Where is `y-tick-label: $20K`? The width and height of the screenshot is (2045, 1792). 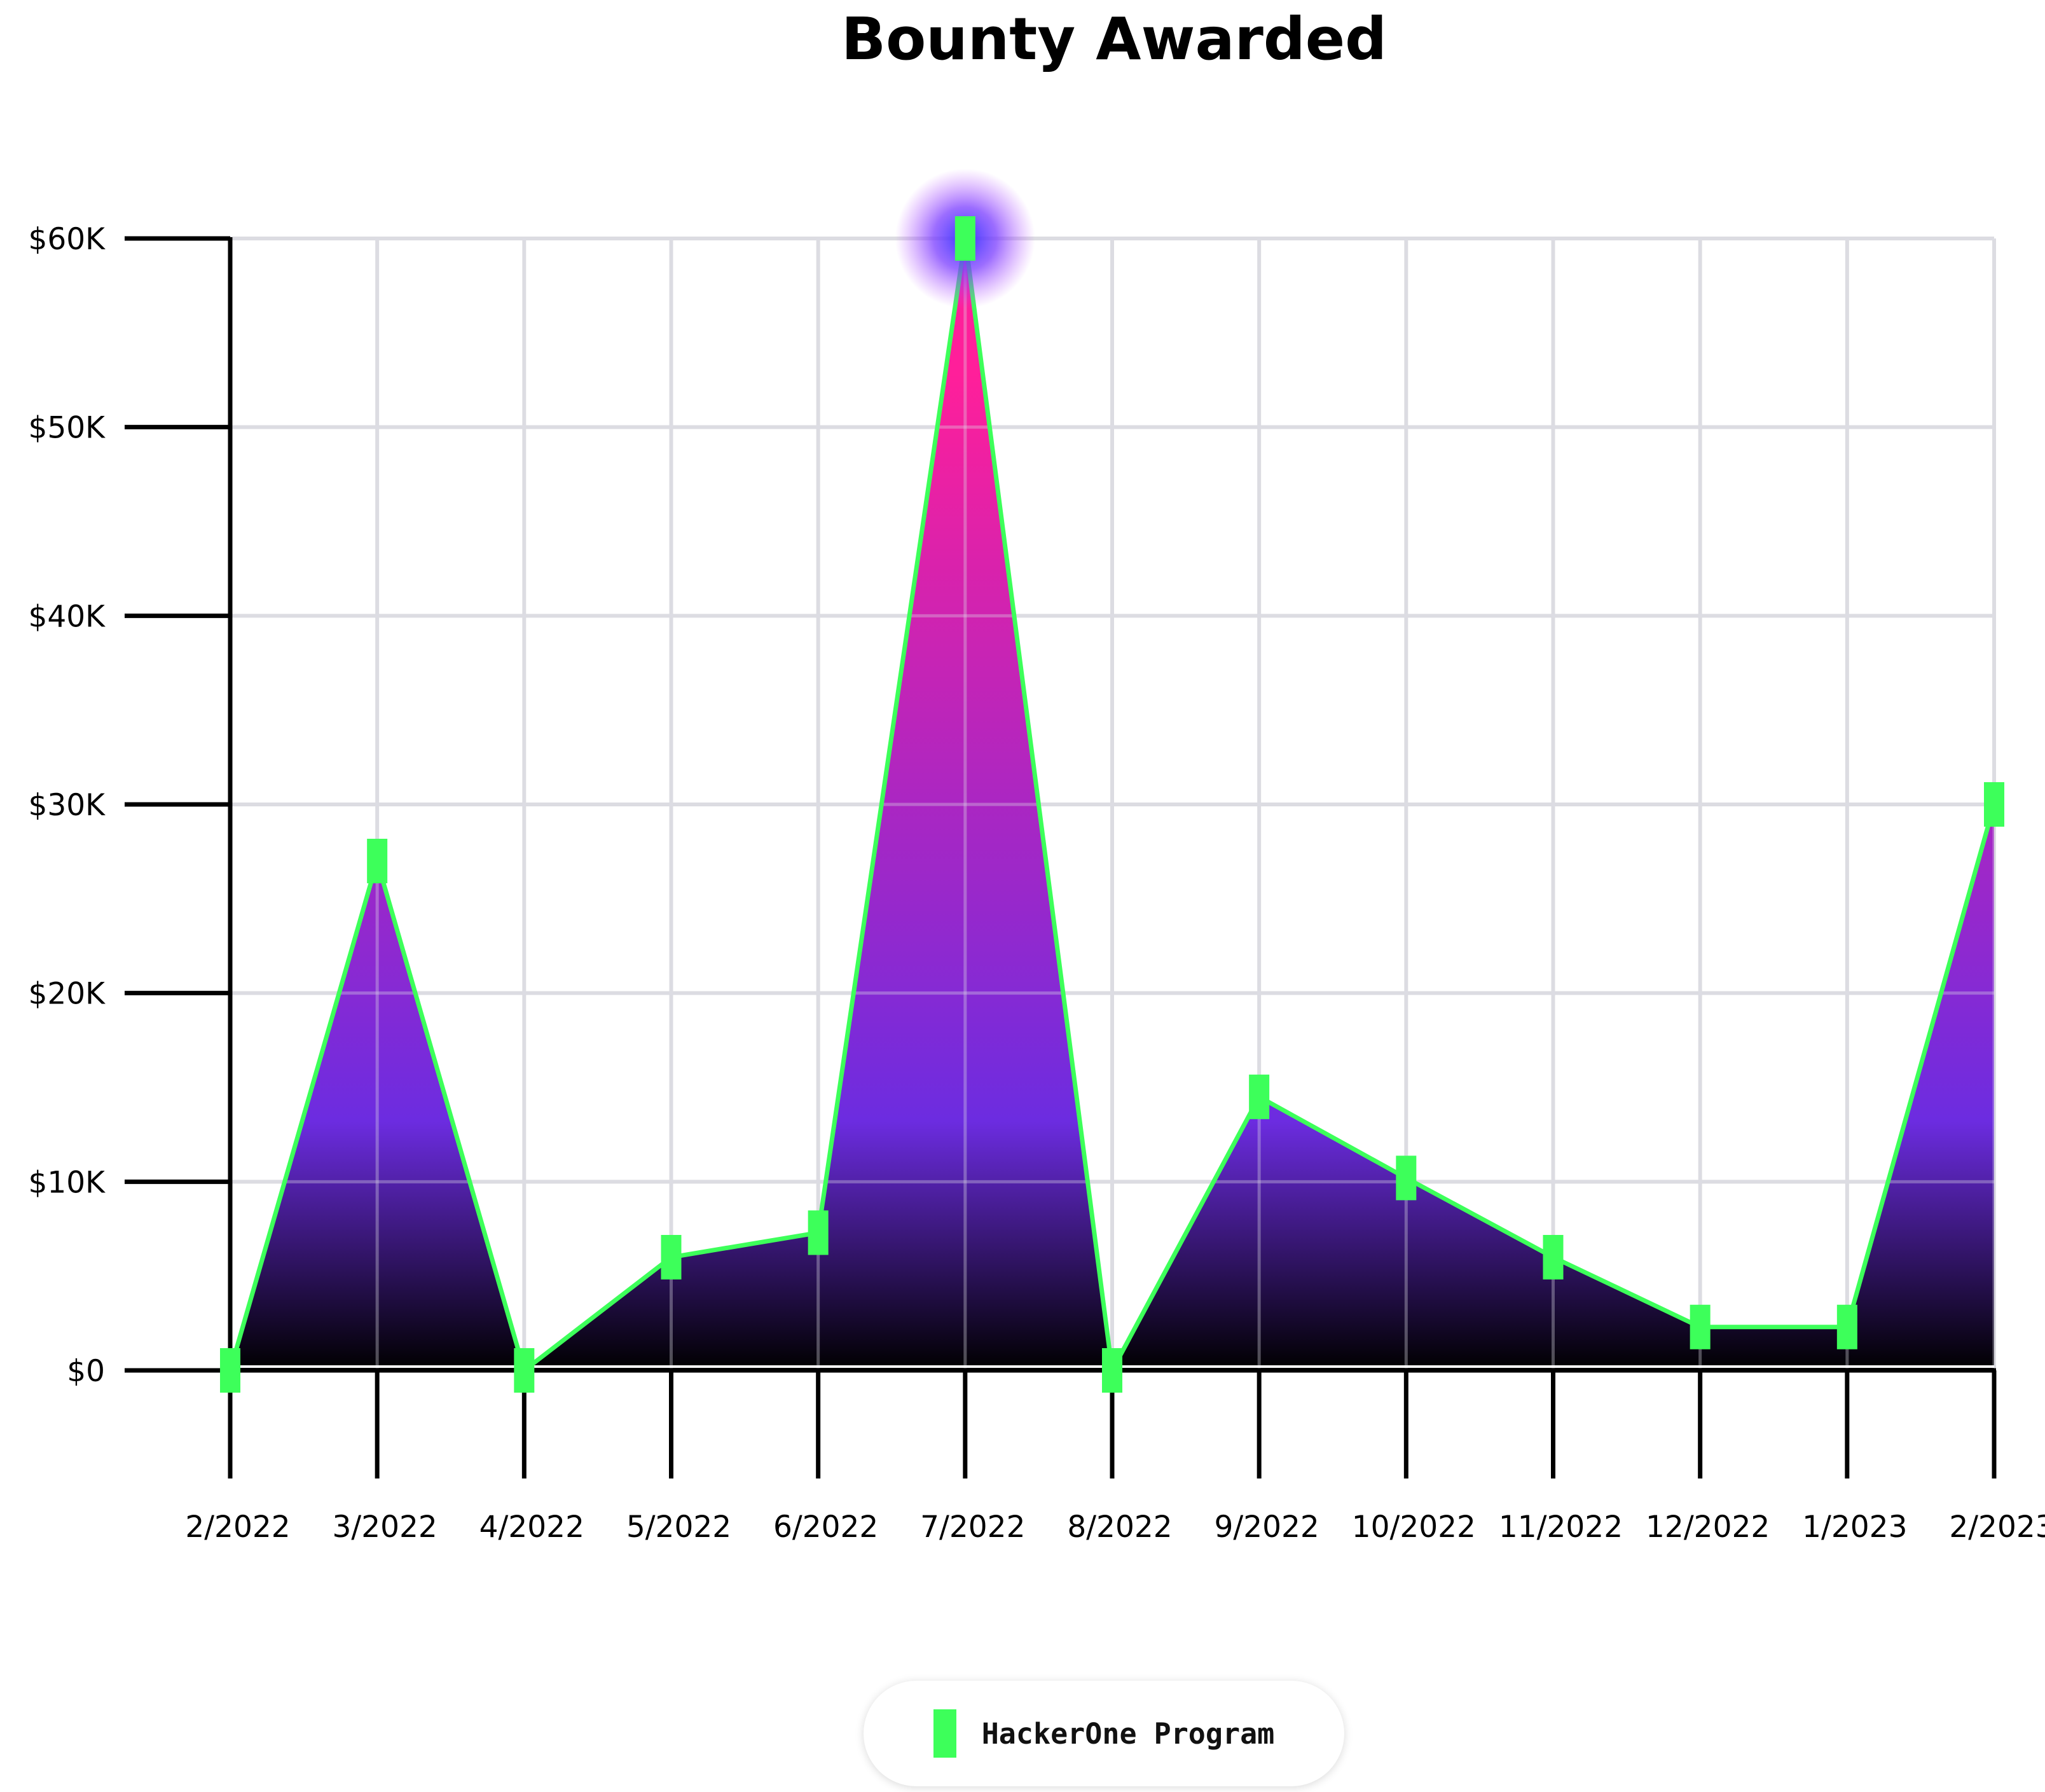
y-tick-label: $20K is located at coordinates (67, 994).